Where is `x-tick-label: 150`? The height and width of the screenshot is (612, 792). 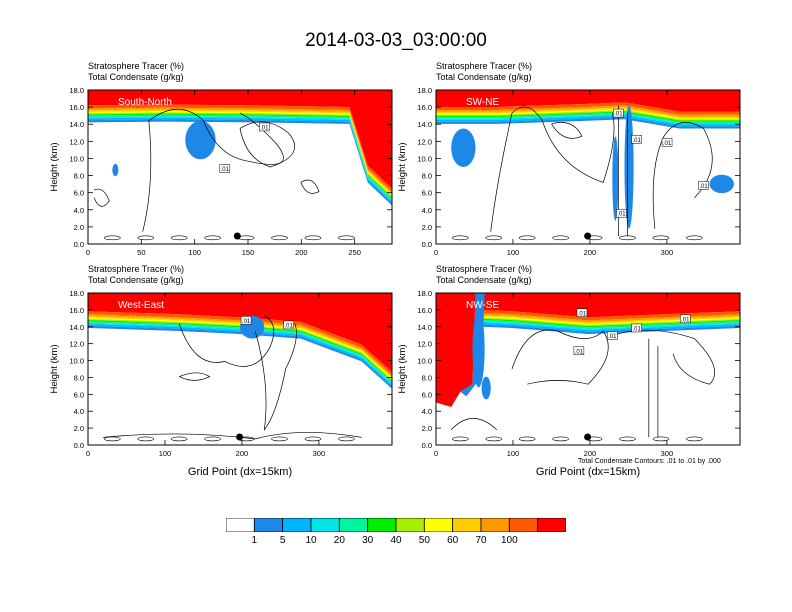 x-tick-label: 150 is located at coordinates (248, 252).